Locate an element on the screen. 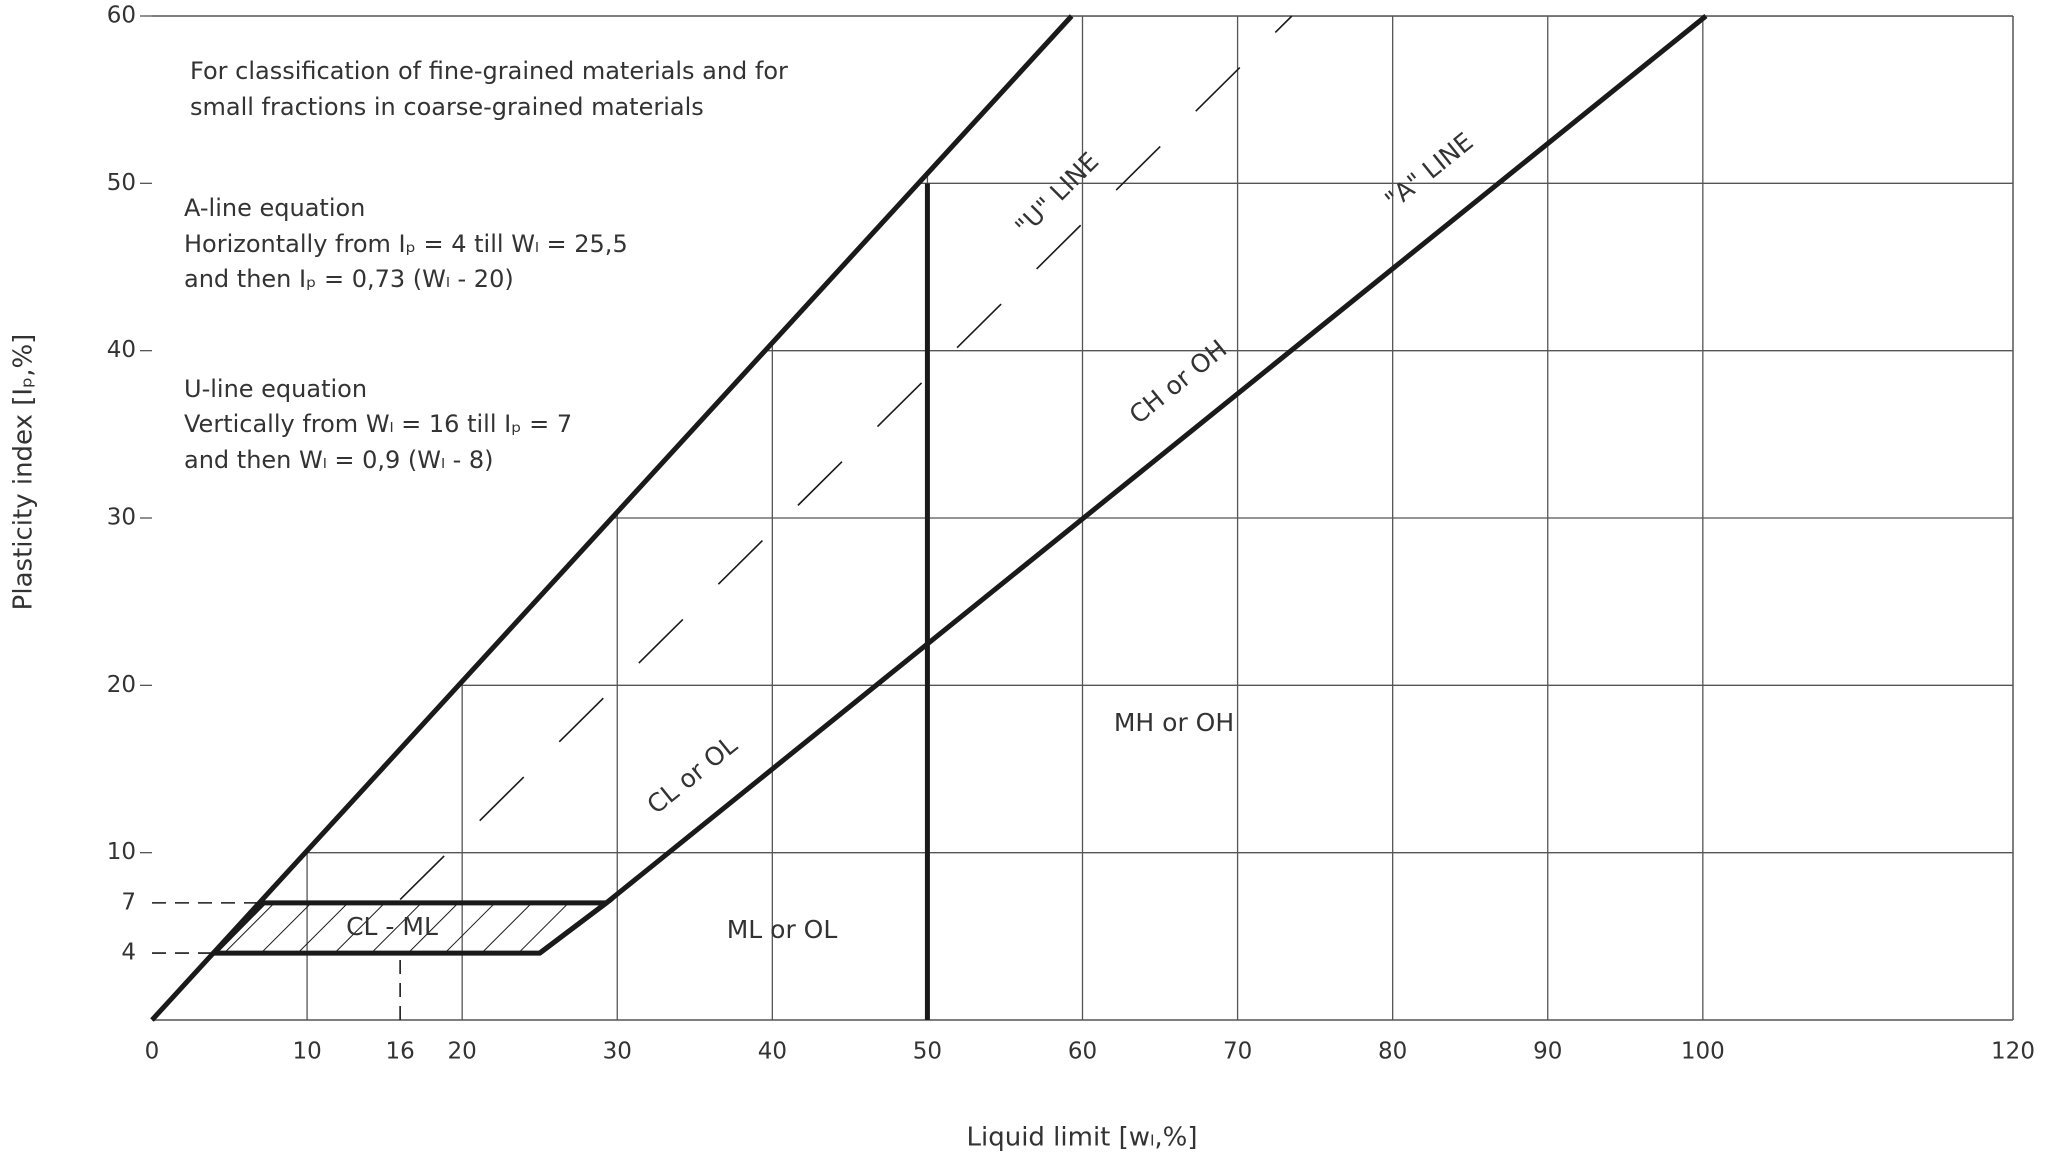  x-tick-label: 30 is located at coordinates (617, 1052).